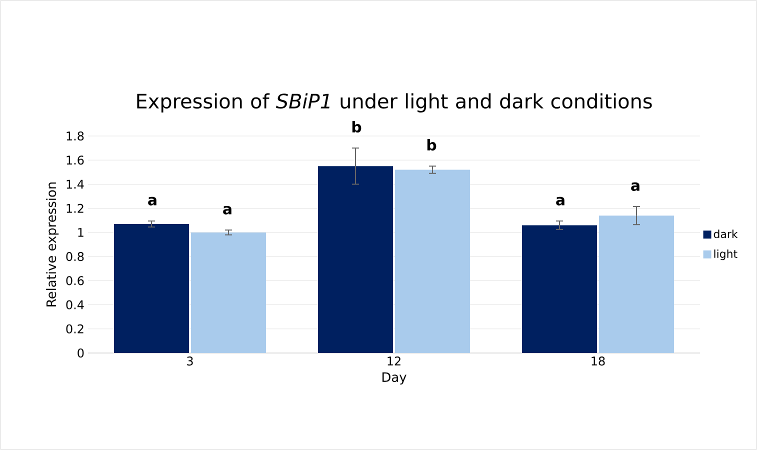 Image resolution: width=757 pixels, height=450 pixels. Describe the element at coordinates (75, 184) in the screenshot. I see `y-tick-label: 1.4` at that location.